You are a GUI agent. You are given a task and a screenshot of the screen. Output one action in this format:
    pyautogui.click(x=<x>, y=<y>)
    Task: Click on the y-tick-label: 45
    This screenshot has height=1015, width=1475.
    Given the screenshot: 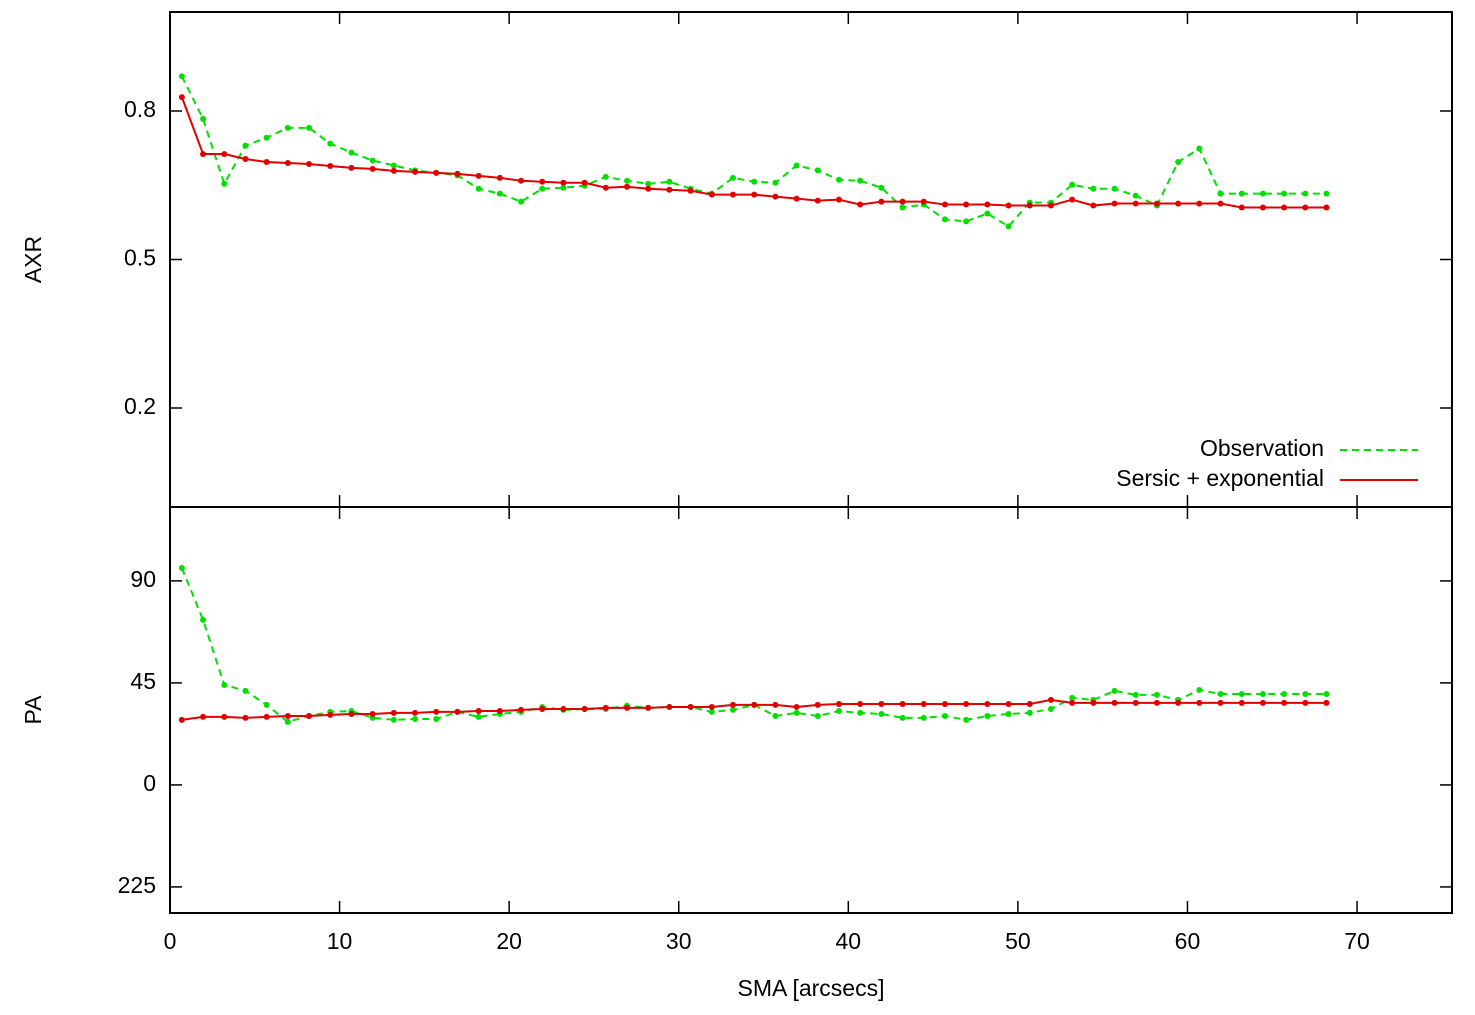 What is the action you would take?
    pyautogui.click(x=143, y=681)
    